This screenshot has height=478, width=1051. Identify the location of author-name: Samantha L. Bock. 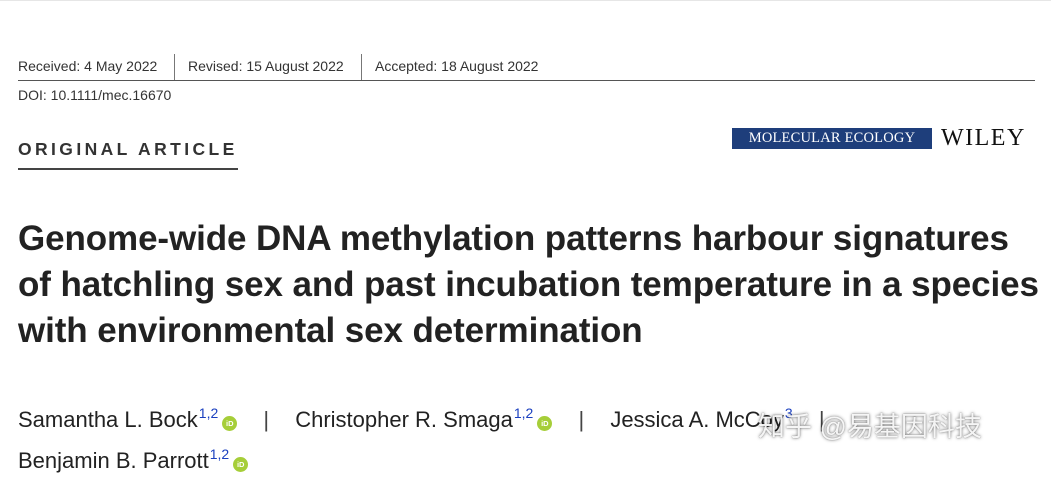
(108, 419).